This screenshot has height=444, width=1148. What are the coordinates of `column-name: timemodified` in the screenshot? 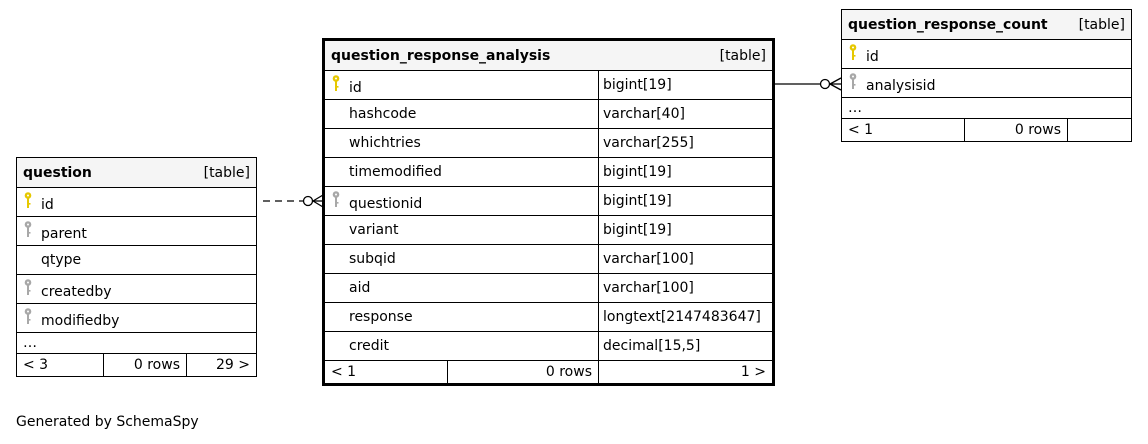 It's located at (395, 172).